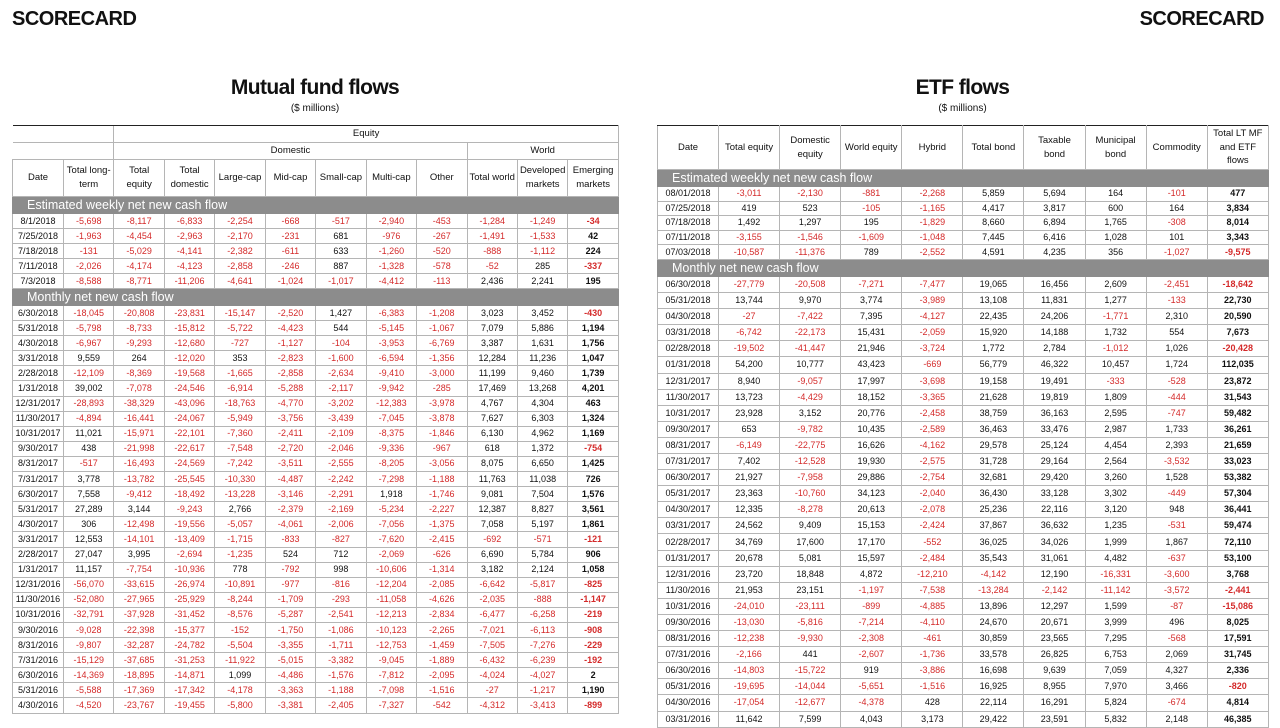 The width and height of the screenshot is (1280, 728). I want to click on value-cell: -5,145, so click(391, 328).